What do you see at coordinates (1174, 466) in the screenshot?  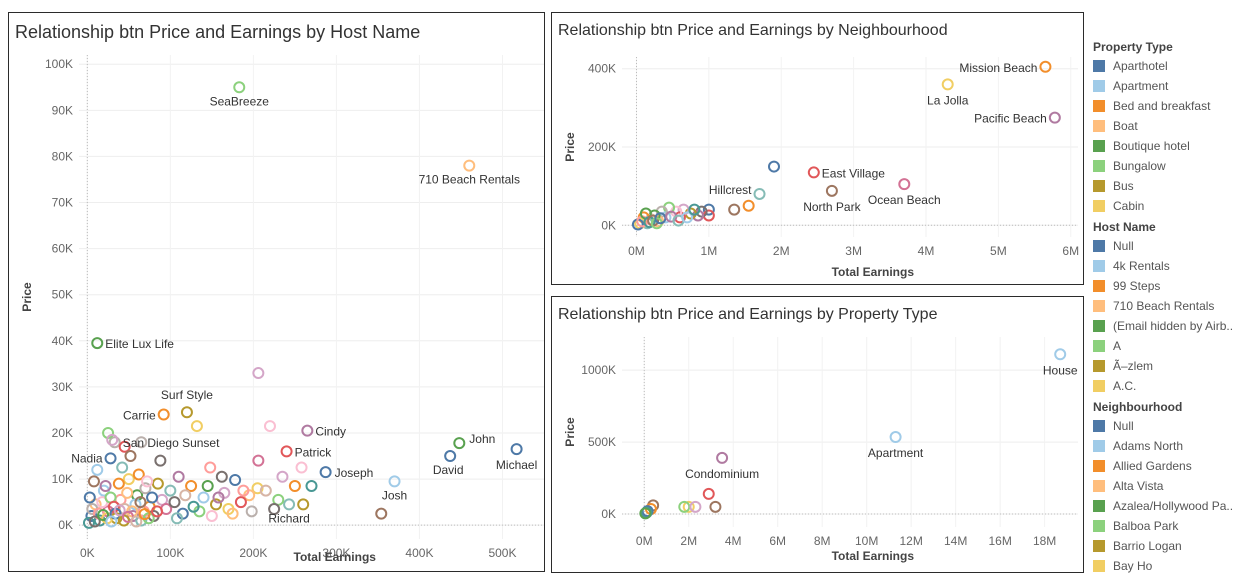 I see `legend-item: Allied Gardens` at bounding box center [1174, 466].